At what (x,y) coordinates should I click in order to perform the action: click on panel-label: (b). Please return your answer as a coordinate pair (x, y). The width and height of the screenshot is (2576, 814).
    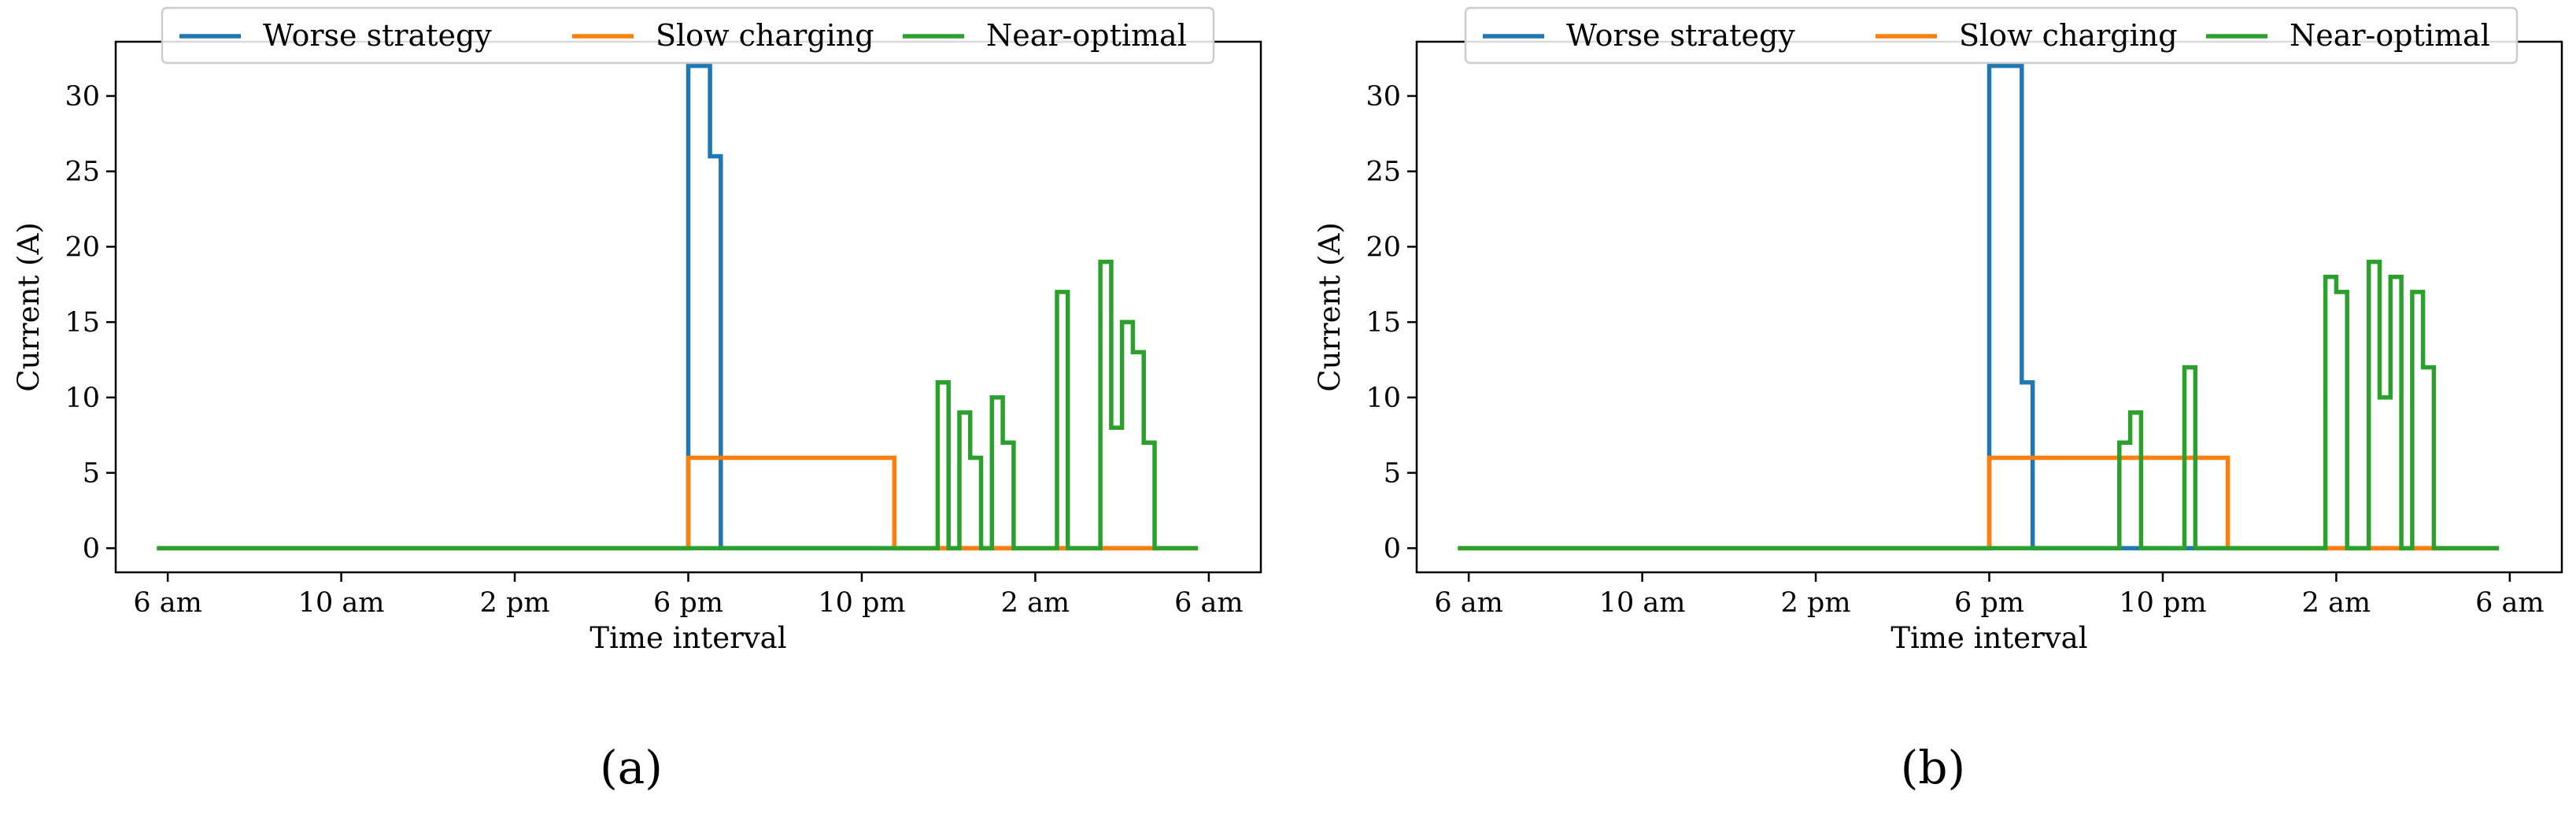
    Looking at the image, I should click on (1933, 767).